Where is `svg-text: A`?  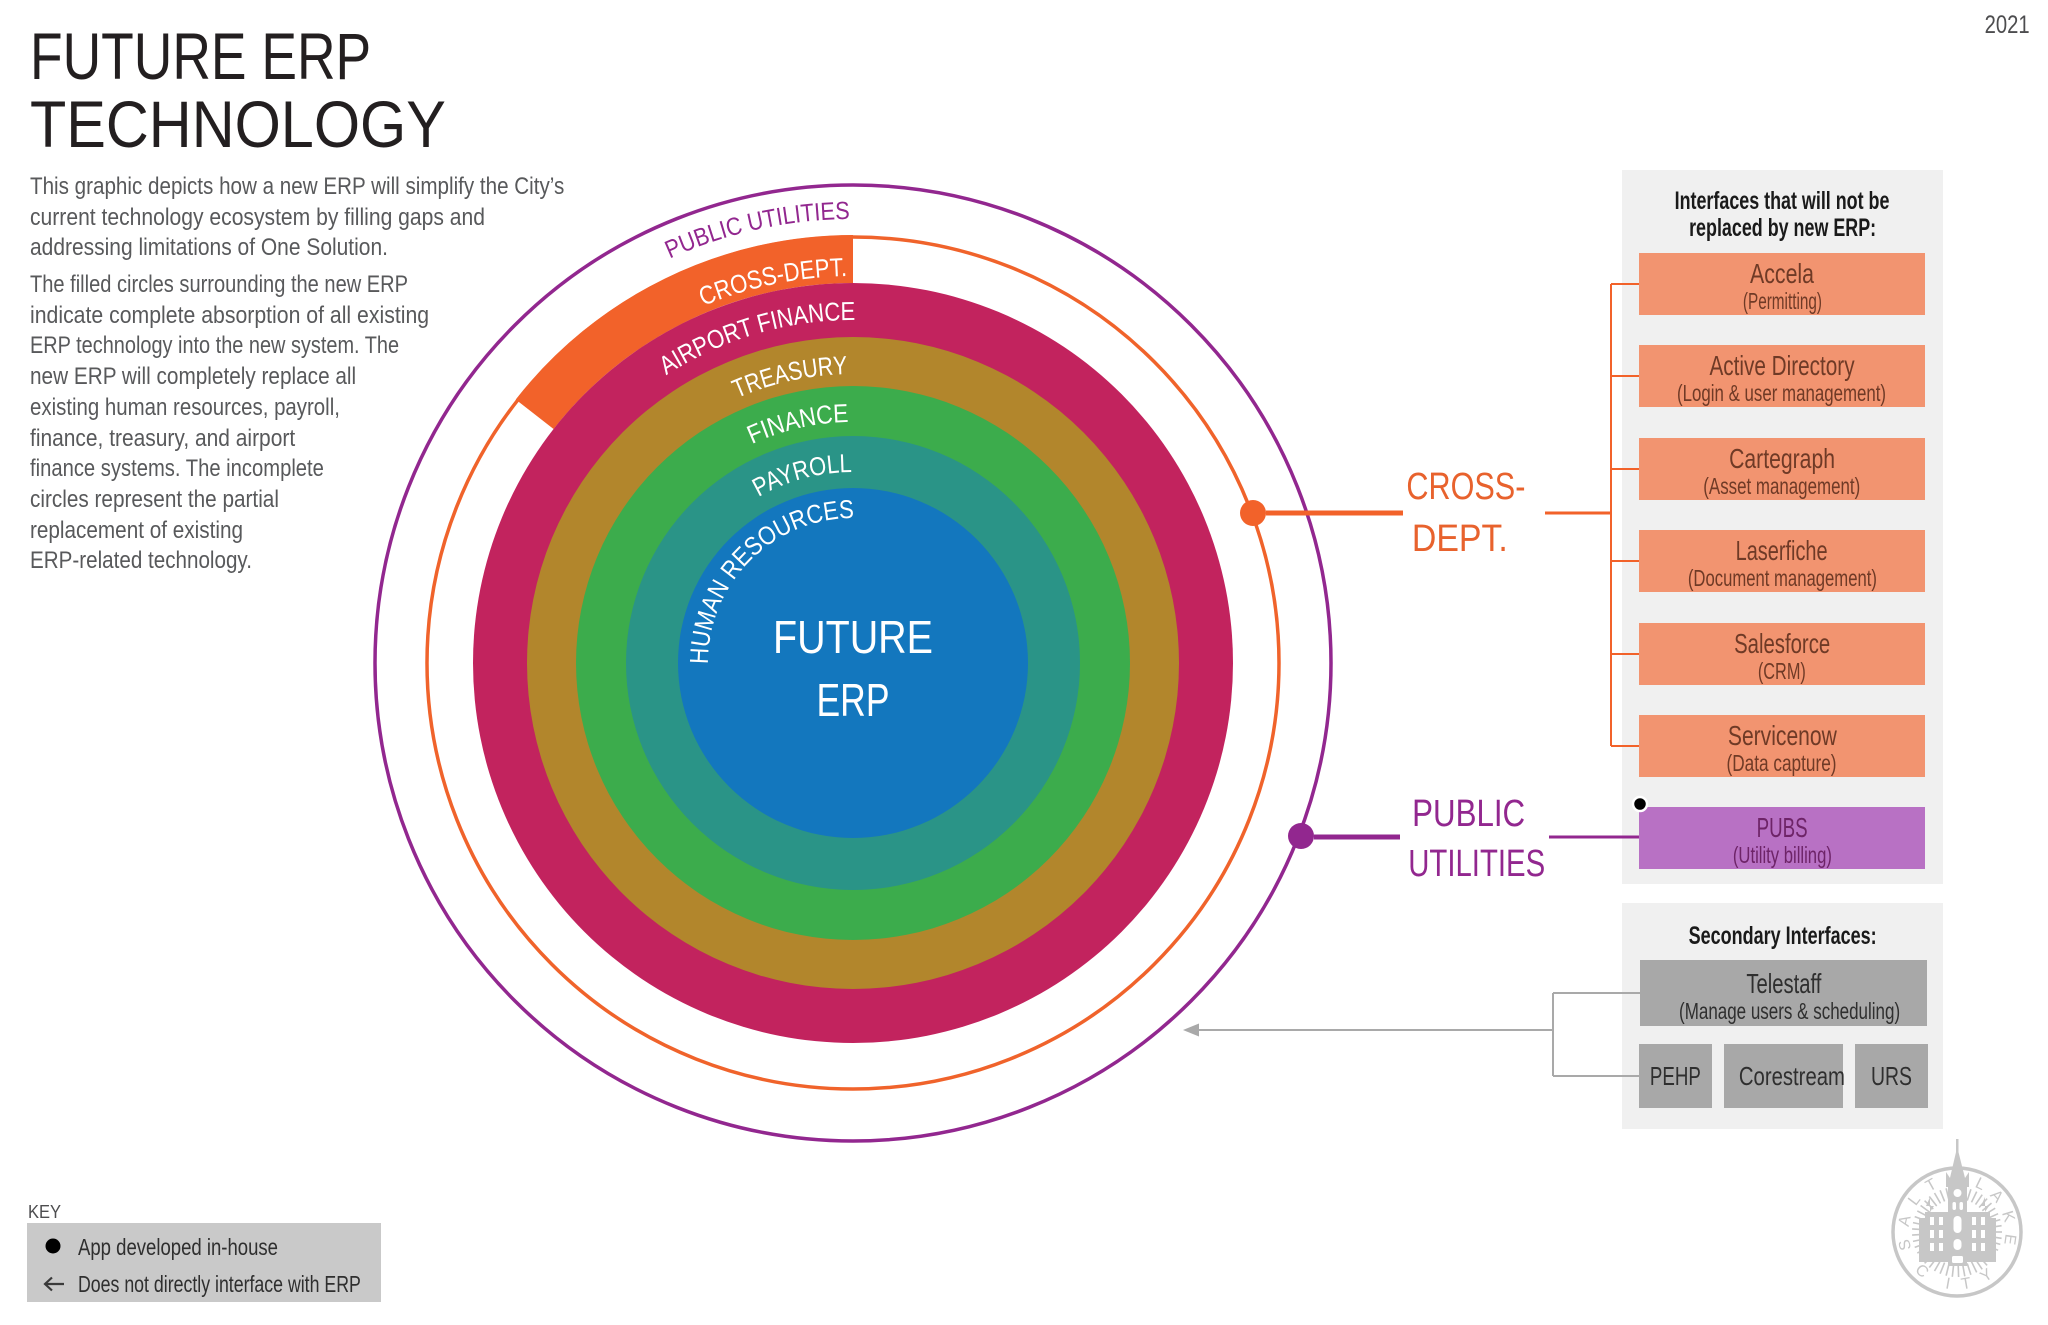 svg-text: A is located at coordinates (1905, 1221).